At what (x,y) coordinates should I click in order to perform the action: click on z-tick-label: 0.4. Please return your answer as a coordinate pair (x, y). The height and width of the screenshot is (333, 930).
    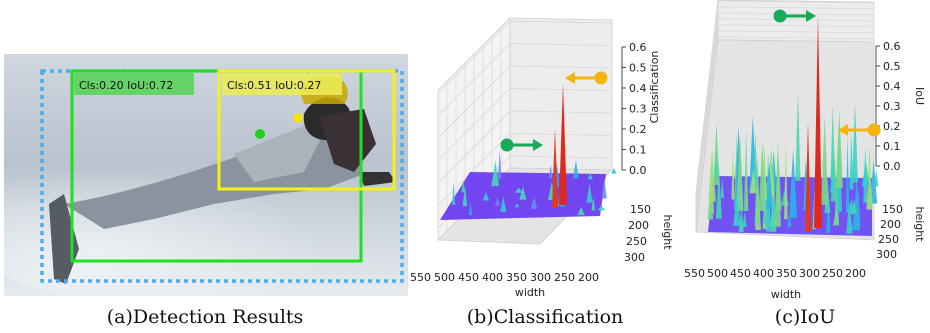
    Looking at the image, I should click on (638, 88).